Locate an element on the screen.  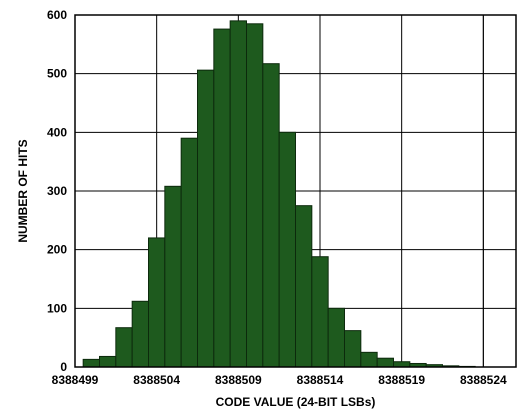
x-axis-title: CODE VALUE (24-BIT LSBs) is located at coordinates (296, 402).